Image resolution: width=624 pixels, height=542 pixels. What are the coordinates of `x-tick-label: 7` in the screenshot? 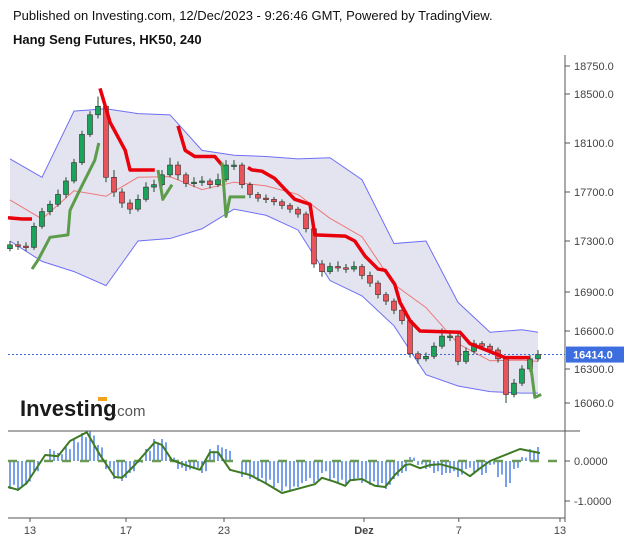 It's located at (459, 531).